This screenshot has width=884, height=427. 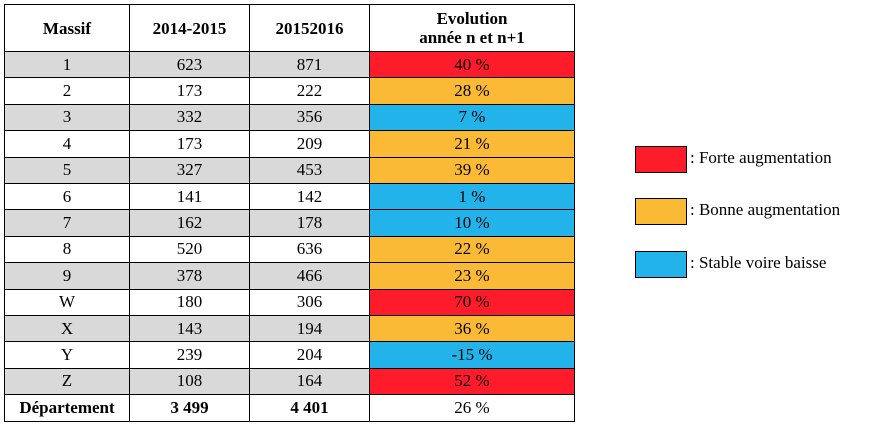 What do you see at coordinates (67, 91) in the screenshot?
I see `cell-massif: 2` at bounding box center [67, 91].